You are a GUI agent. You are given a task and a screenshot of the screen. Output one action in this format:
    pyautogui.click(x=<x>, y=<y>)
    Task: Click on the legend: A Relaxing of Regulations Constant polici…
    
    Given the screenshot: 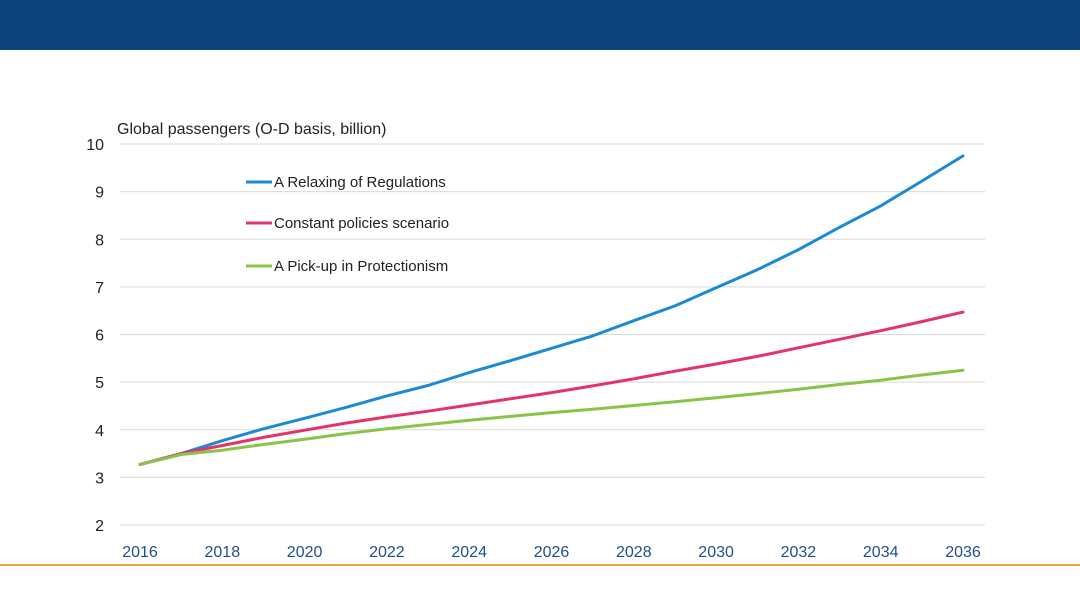 What is the action you would take?
    pyautogui.click(x=347, y=224)
    